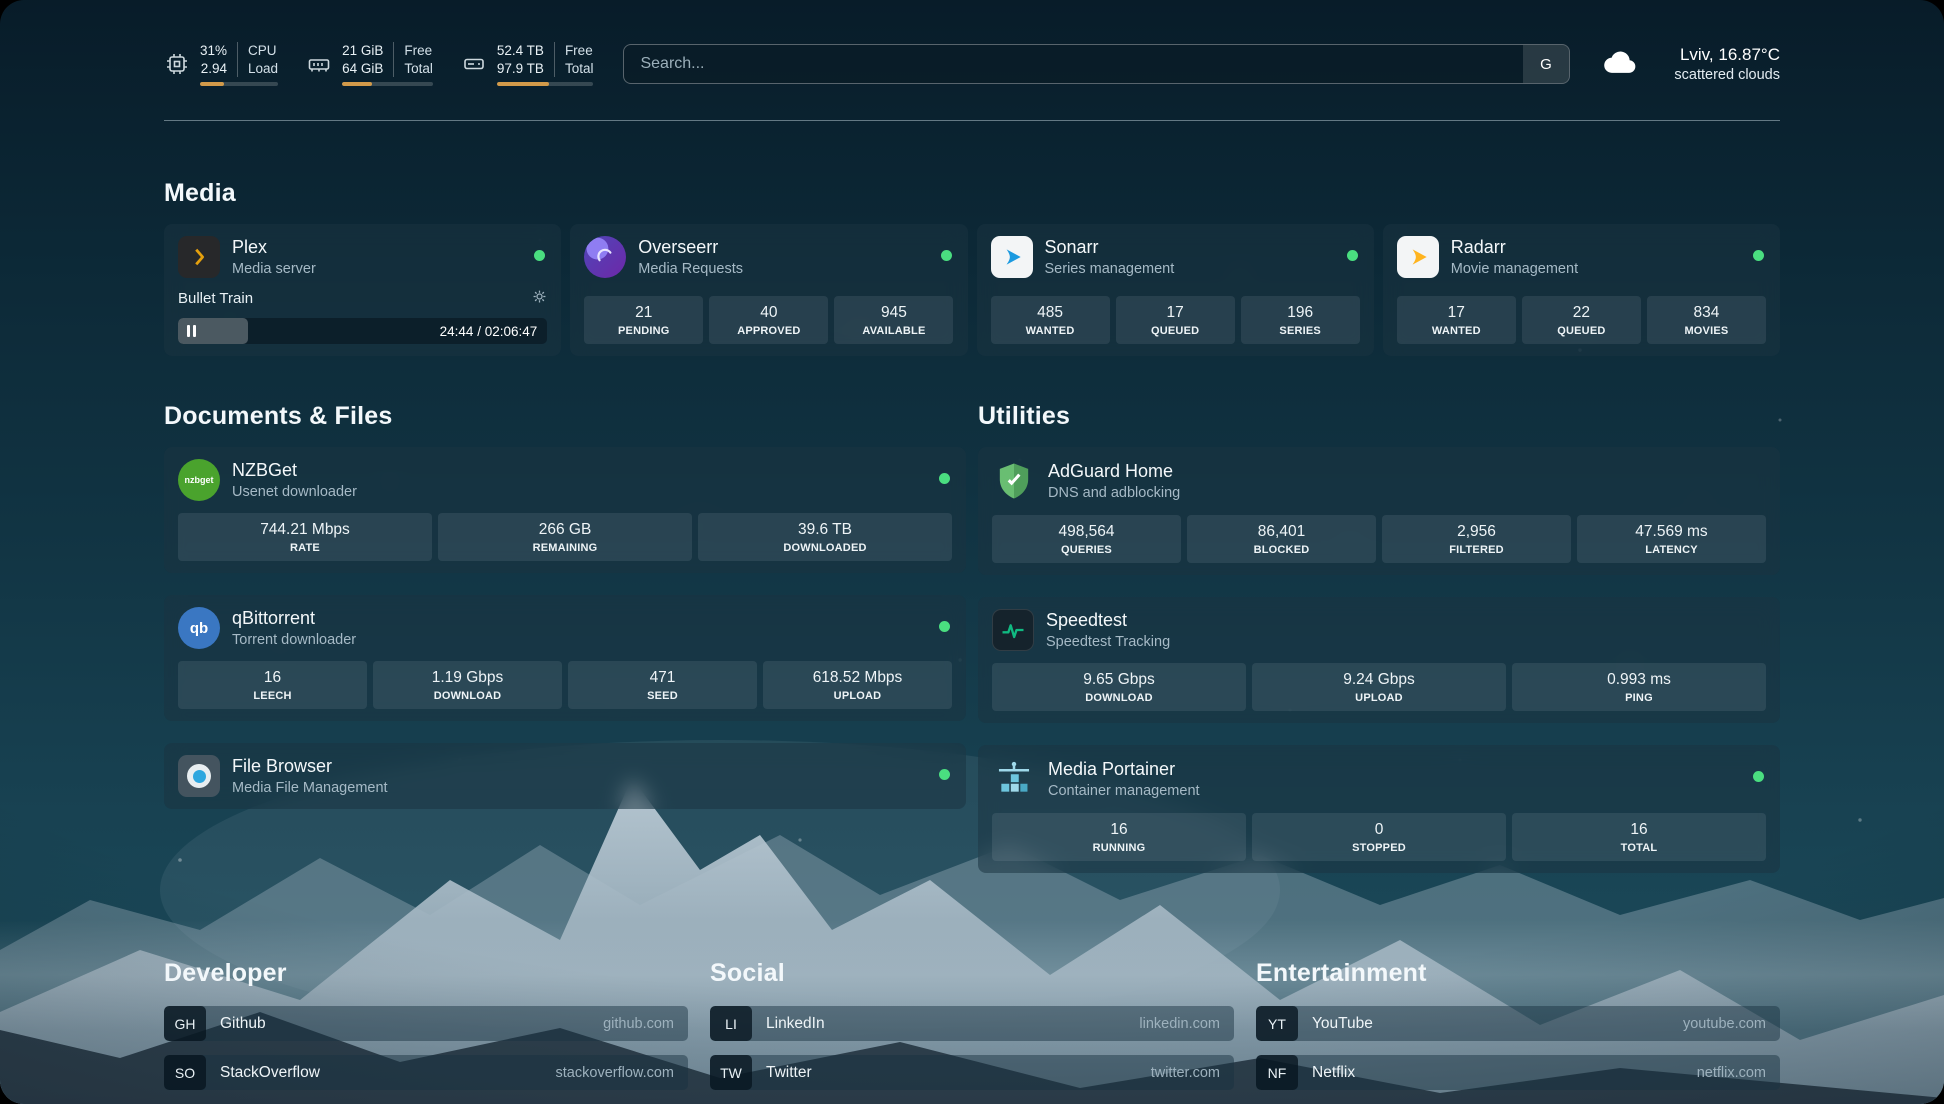 This screenshot has height=1104, width=1944. What do you see at coordinates (1620, 64) in the screenshot?
I see `cloud-icon` at bounding box center [1620, 64].